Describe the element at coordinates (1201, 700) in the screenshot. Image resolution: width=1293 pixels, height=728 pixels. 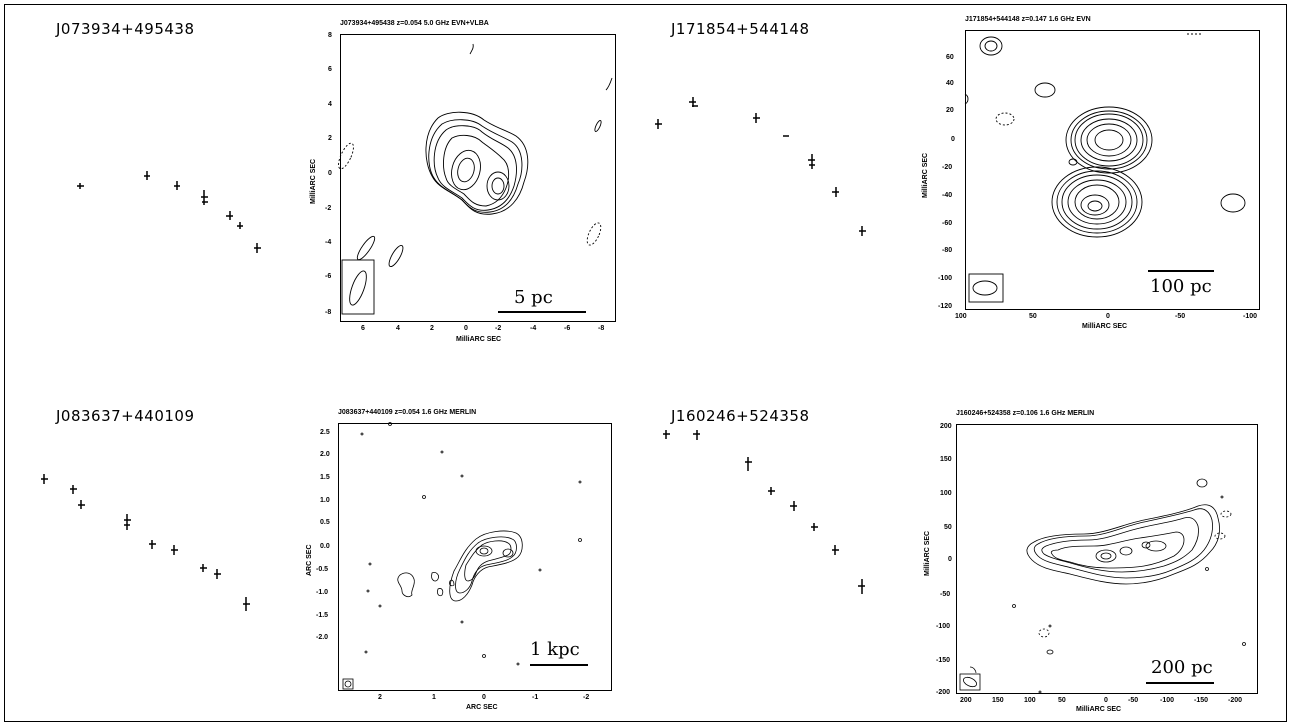
I see `x-tick-4-7: -150` at that location.